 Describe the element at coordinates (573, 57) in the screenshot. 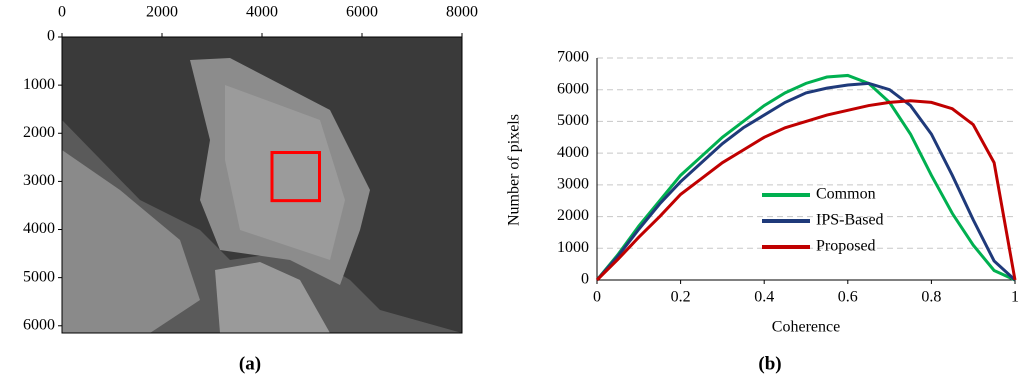

I see `y-tick-label: 7000` at that location.